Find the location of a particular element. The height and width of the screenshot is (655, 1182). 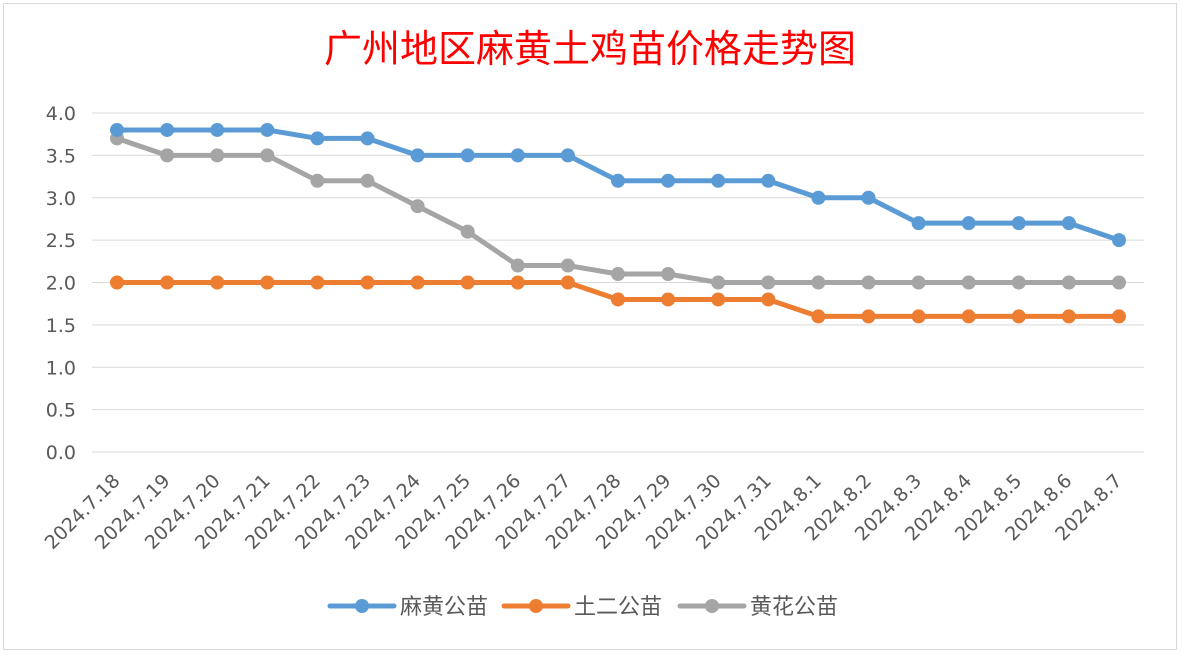

legend: 麻黄公苗 土二公苗 黄花公苗 is located at coordinates (582, 607).